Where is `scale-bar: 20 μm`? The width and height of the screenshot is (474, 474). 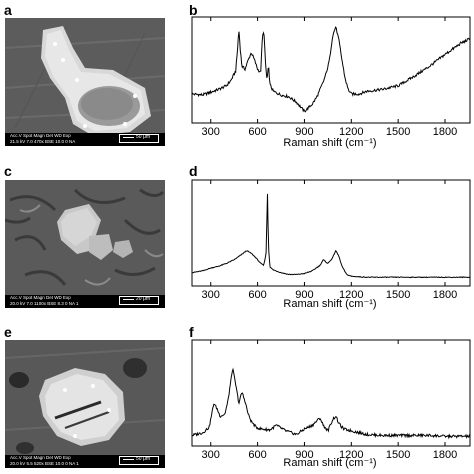 scale-bar: 20 μm is located at coordinates (139, 300).